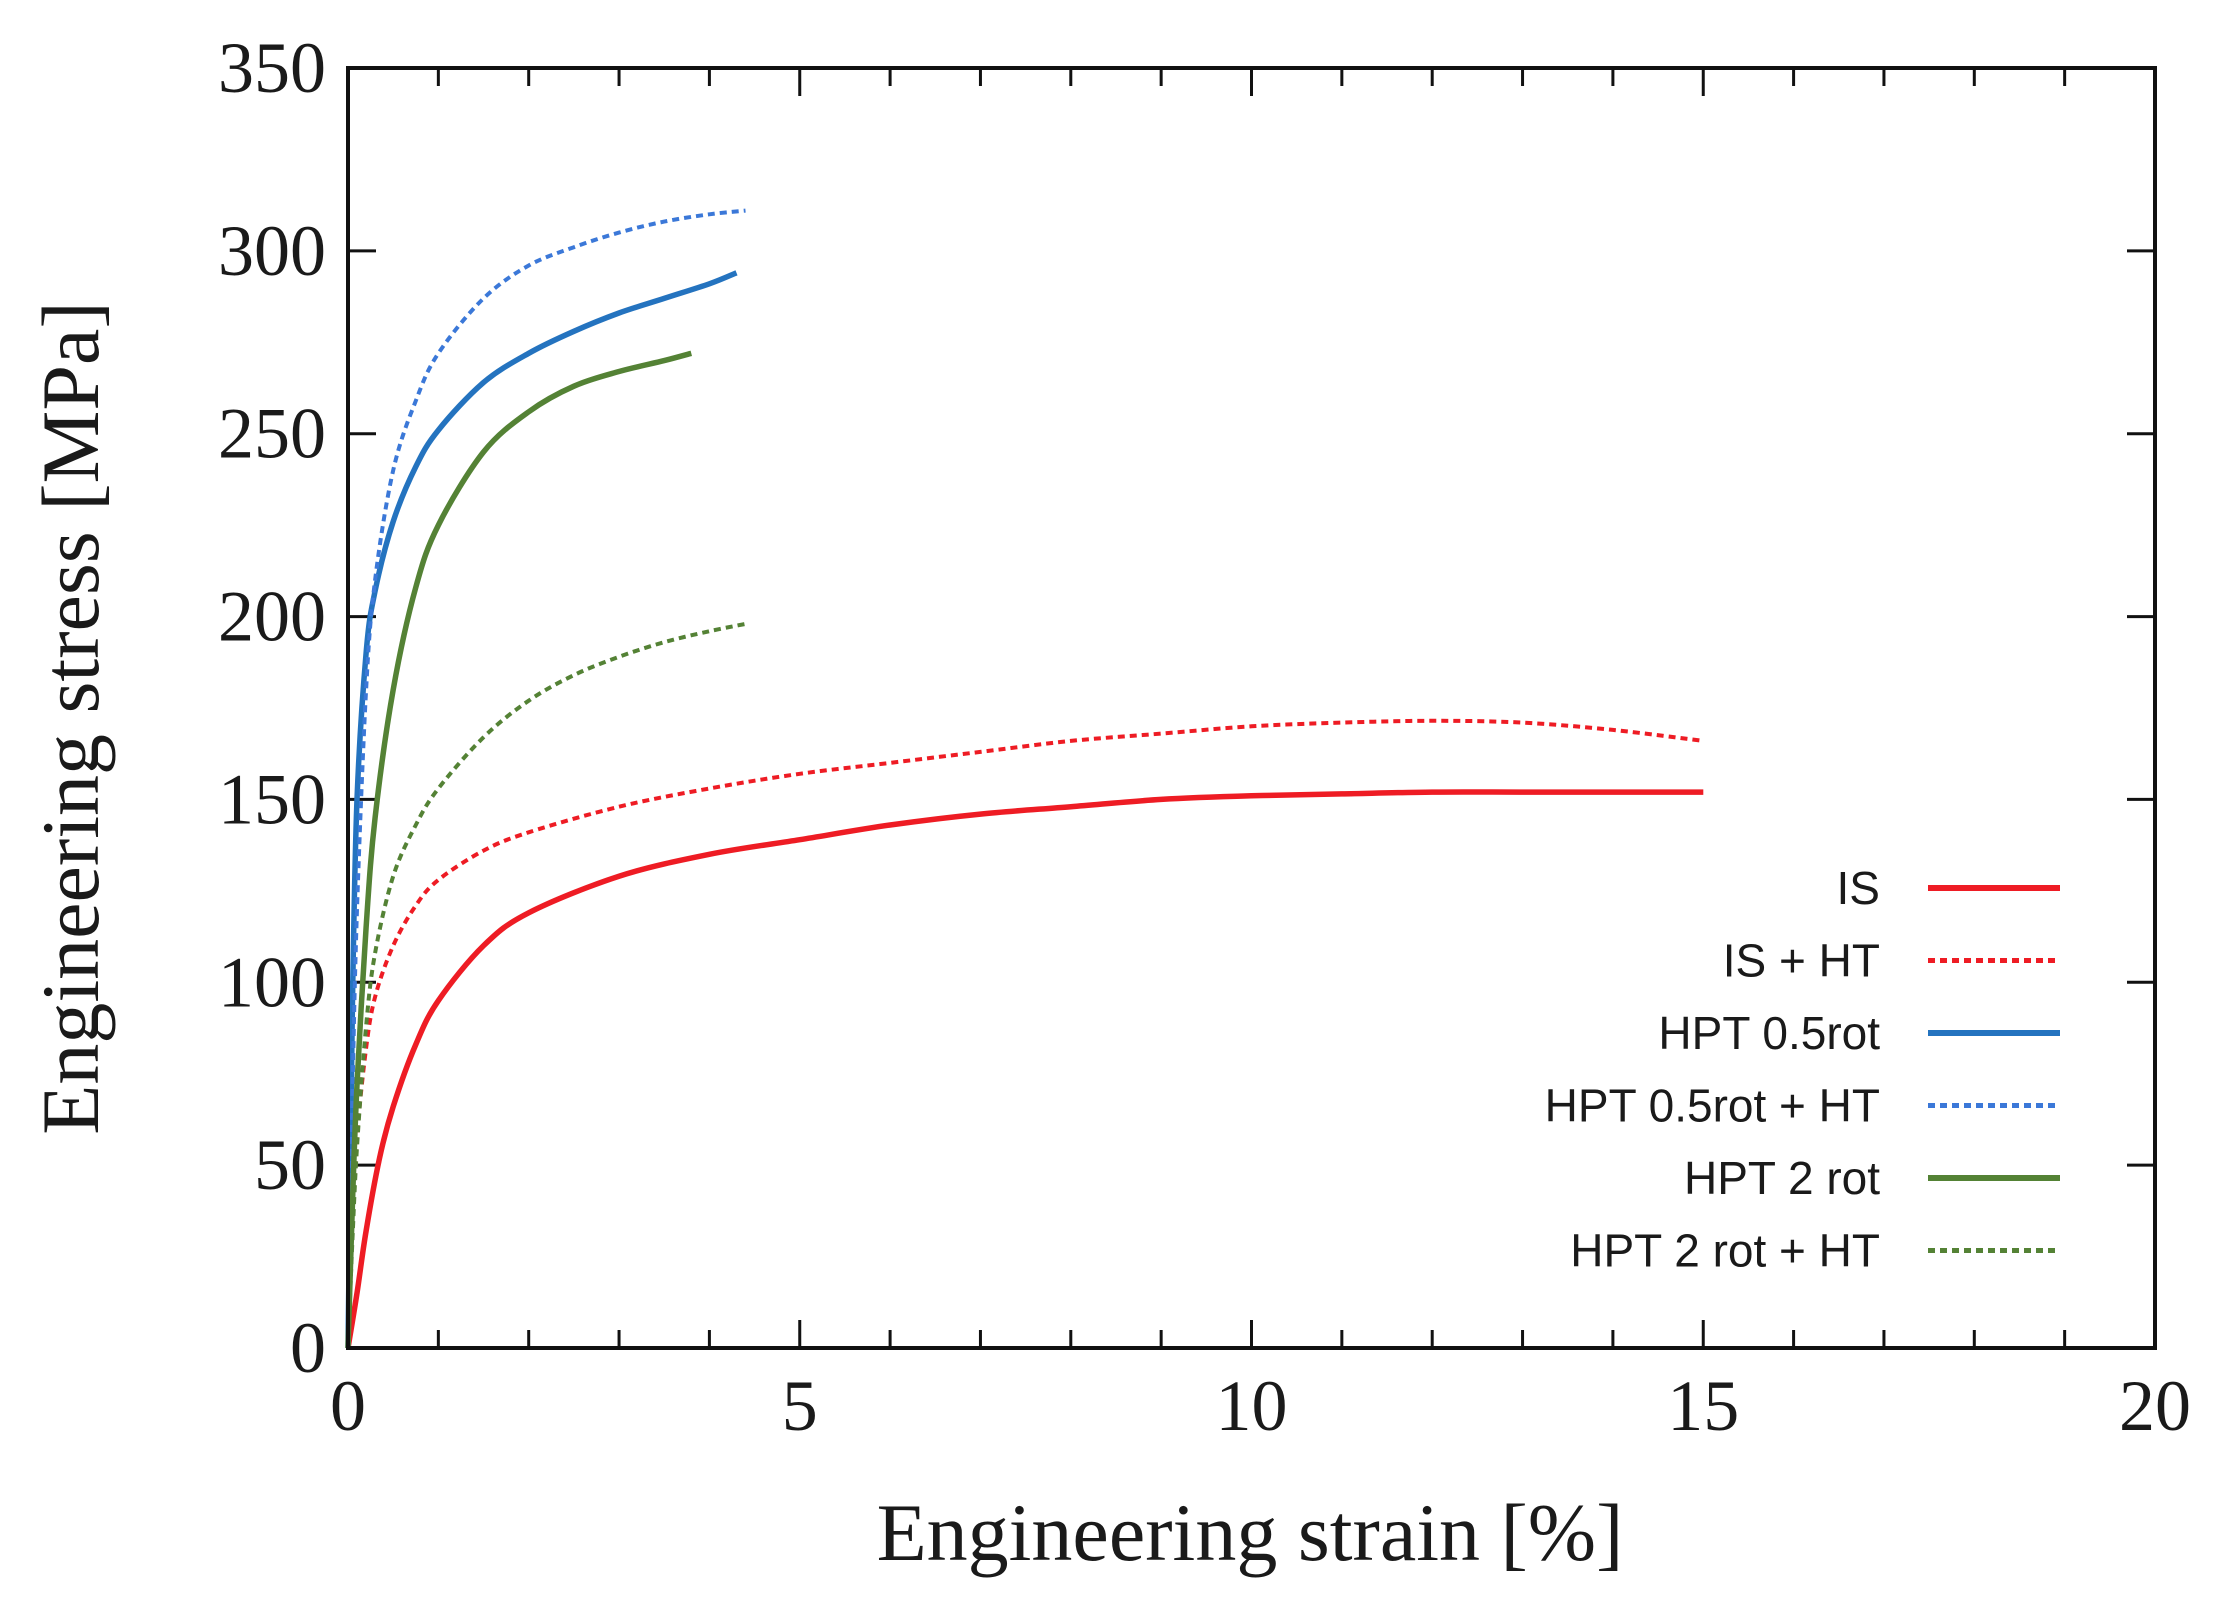 The width and height of the screenshot is (2237, 1612). I want to click on x-axis-label: Engineering strain [%], so click(1250, 1532).